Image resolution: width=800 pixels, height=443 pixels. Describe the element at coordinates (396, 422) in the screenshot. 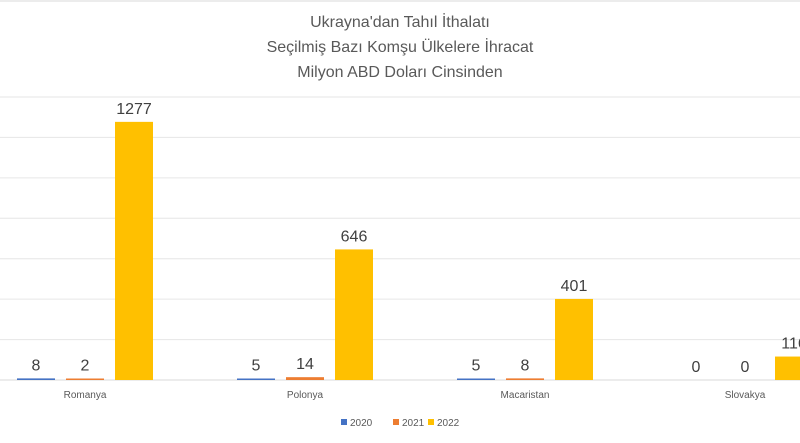

I see `legend-swatch-2021` at that location.